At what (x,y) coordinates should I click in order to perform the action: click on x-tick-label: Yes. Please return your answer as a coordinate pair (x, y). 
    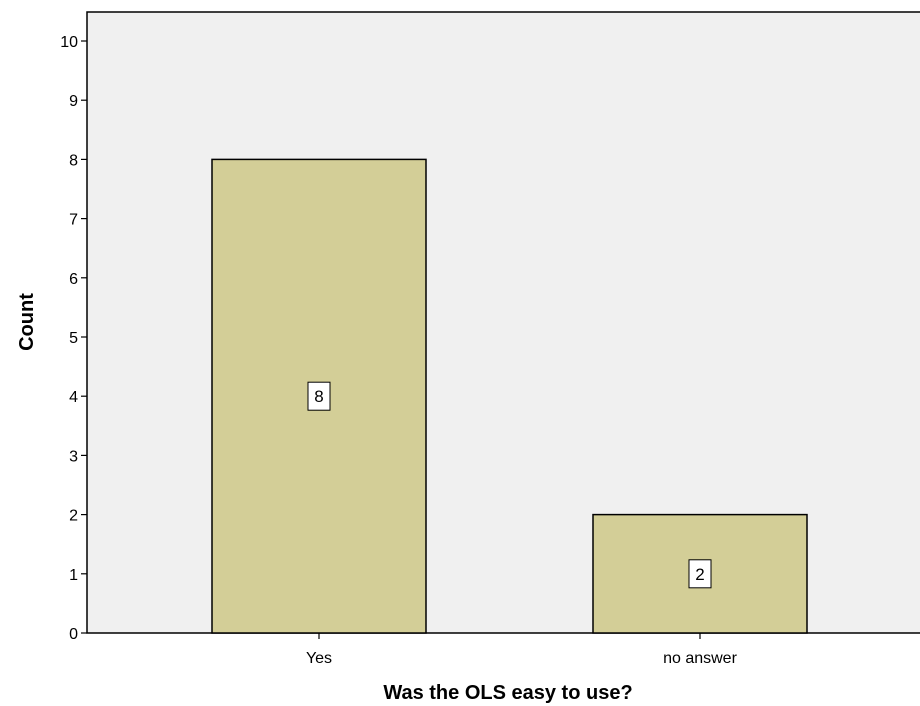
    Looking at the image, I should click on (319, 658).